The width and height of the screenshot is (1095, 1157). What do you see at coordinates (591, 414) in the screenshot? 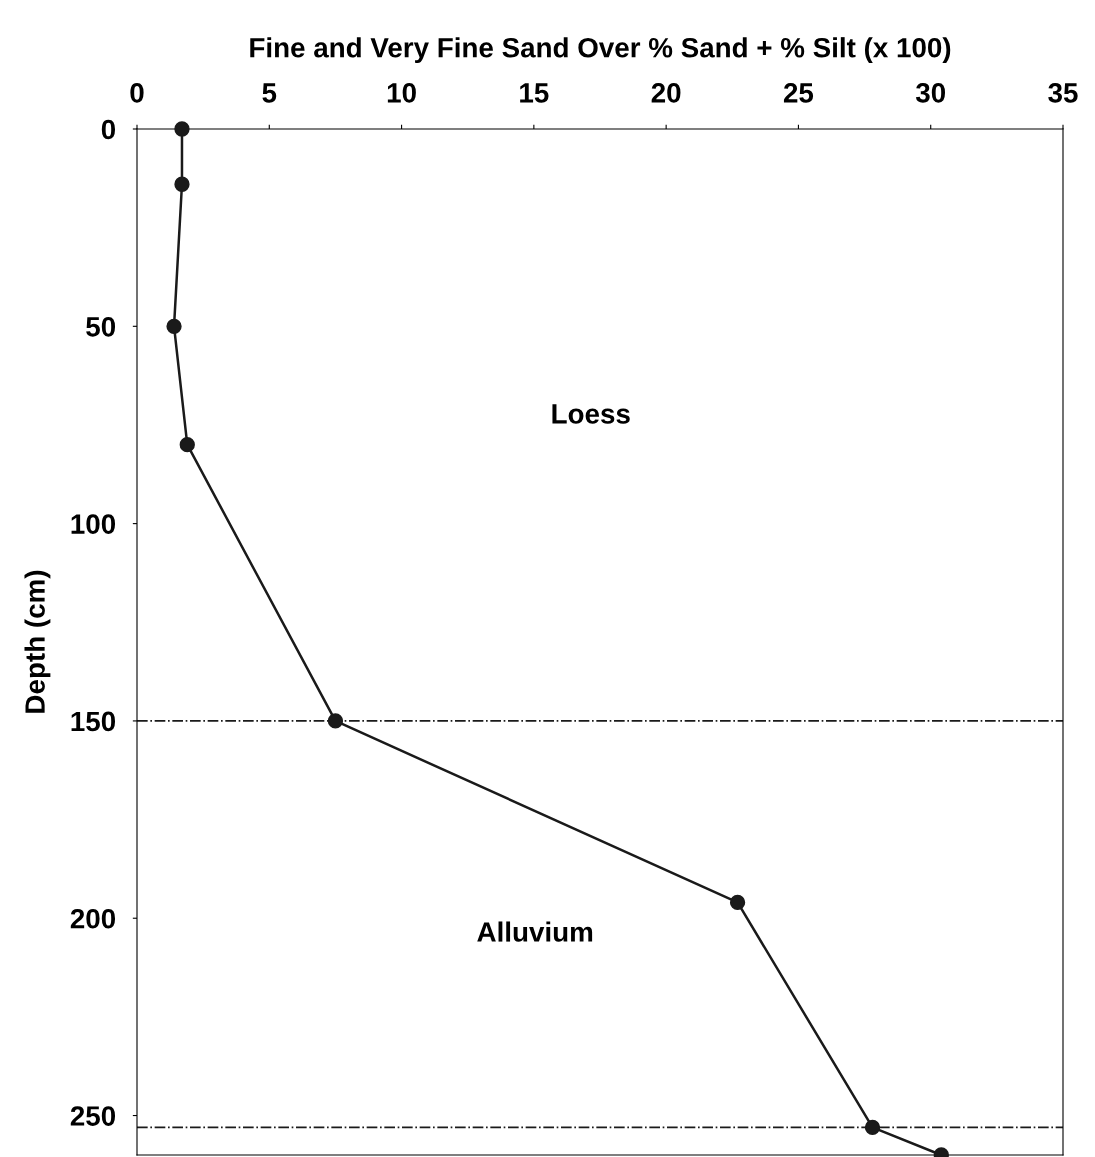
I see `annotation: Loess` at bounding box center [591, 414].